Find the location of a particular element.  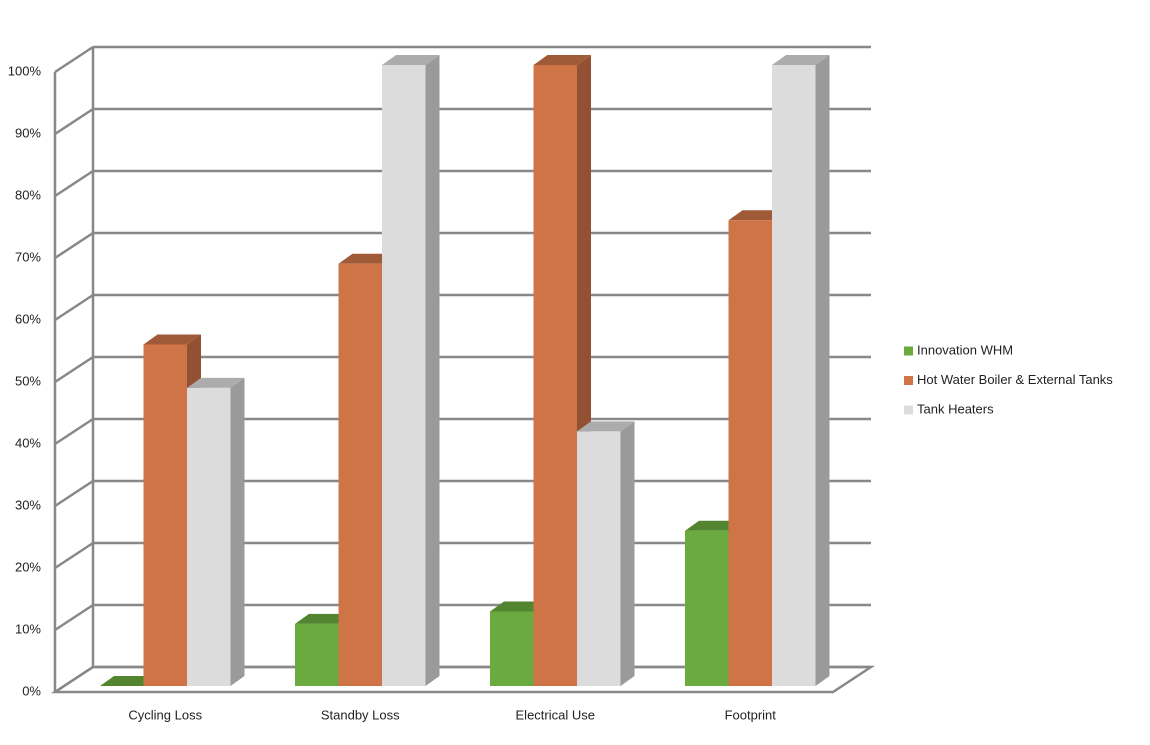

x-tick-label: Footprint is located at coordinates (751, 714).